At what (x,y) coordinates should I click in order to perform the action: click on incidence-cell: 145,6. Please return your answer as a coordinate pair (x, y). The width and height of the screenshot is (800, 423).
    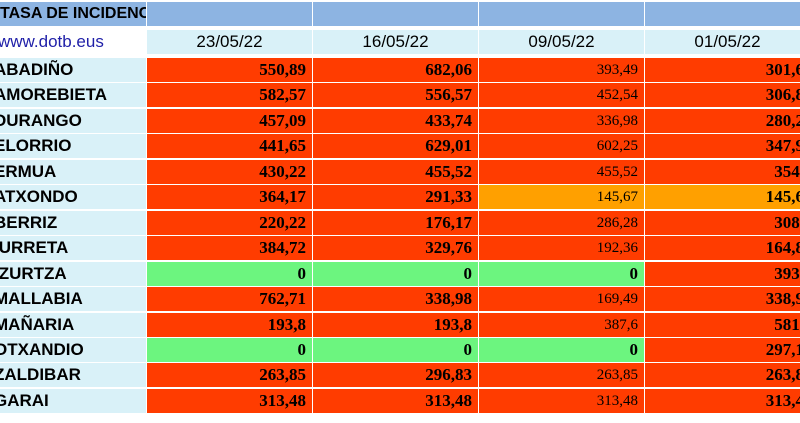
    Looking at the image, I should click on (722, 197).